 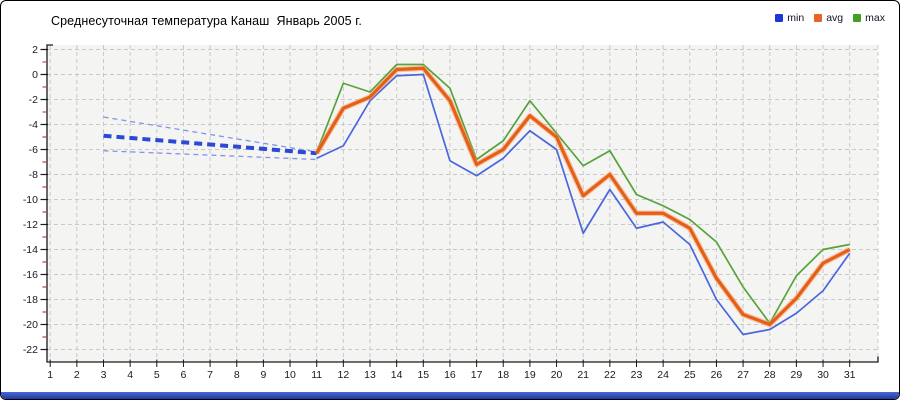 What do you see at coordinates (690, 375) in the screenshot?
I see `svg-text: 25` at bounding box center [690, 375].